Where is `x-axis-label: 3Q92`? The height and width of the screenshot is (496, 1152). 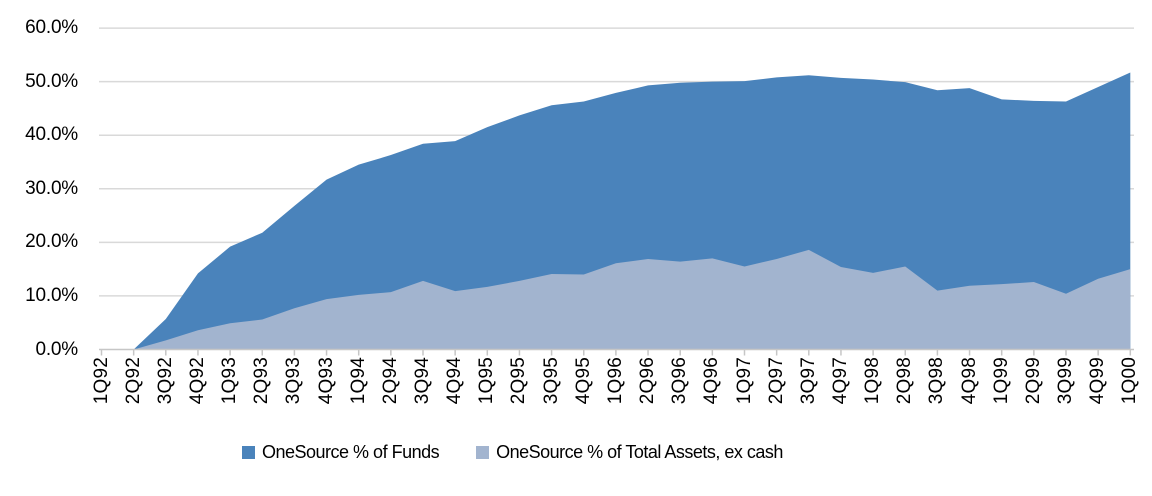
x-axis-label: 3Q92 is located at coordinates (165, 381).